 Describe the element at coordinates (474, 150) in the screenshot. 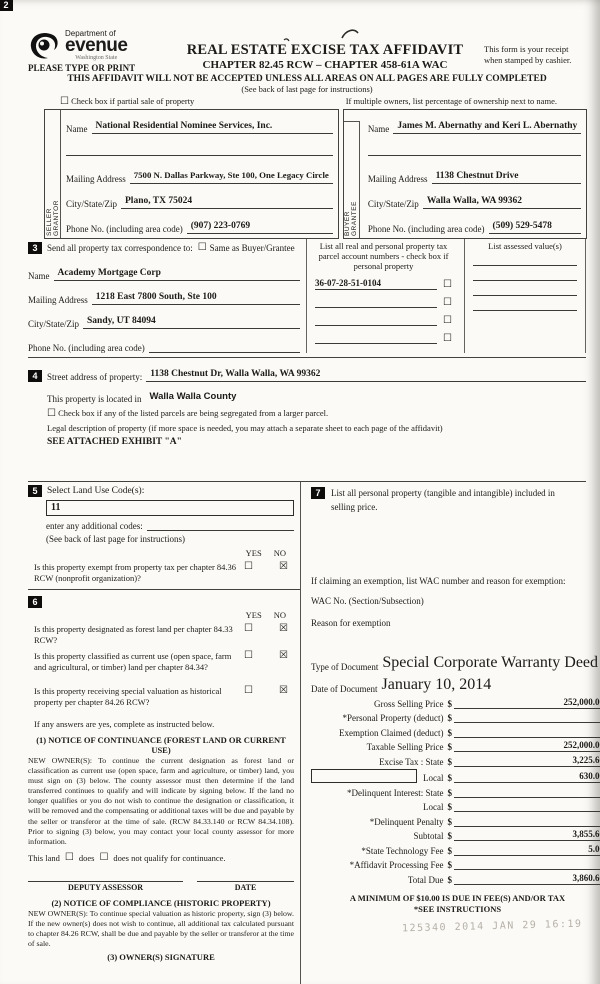

I see `buyer-name2-field` at that location.